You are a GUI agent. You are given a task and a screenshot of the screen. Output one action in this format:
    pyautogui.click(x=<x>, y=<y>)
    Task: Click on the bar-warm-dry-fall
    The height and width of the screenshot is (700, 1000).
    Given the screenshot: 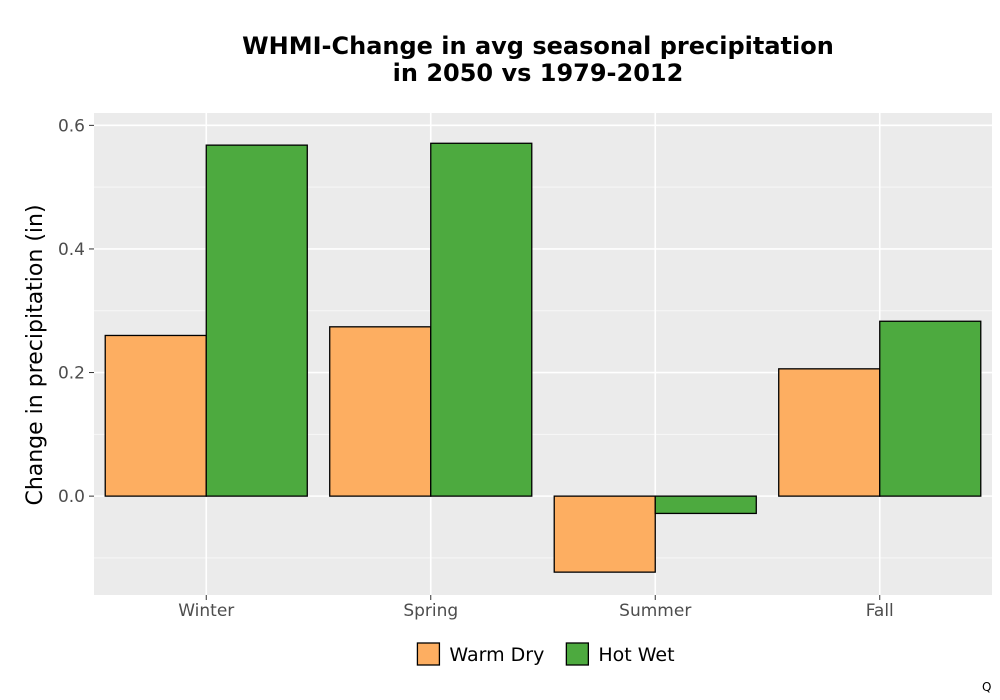 What is the action you would take?
    pyautogui.click(x=829, y=432)
    